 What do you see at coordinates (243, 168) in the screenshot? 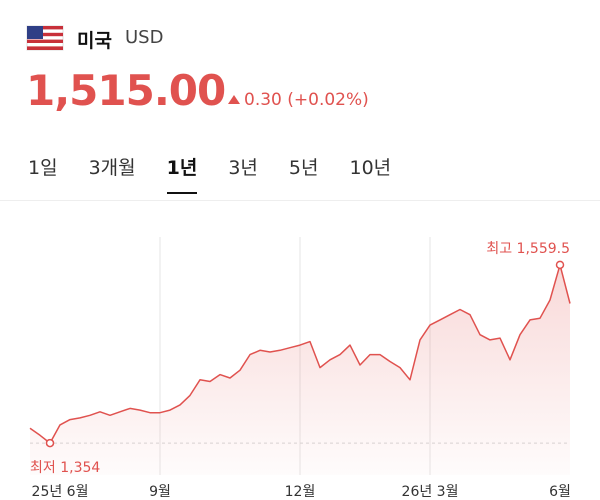
I see `tab: 3년` at bounding box center [243, 168].